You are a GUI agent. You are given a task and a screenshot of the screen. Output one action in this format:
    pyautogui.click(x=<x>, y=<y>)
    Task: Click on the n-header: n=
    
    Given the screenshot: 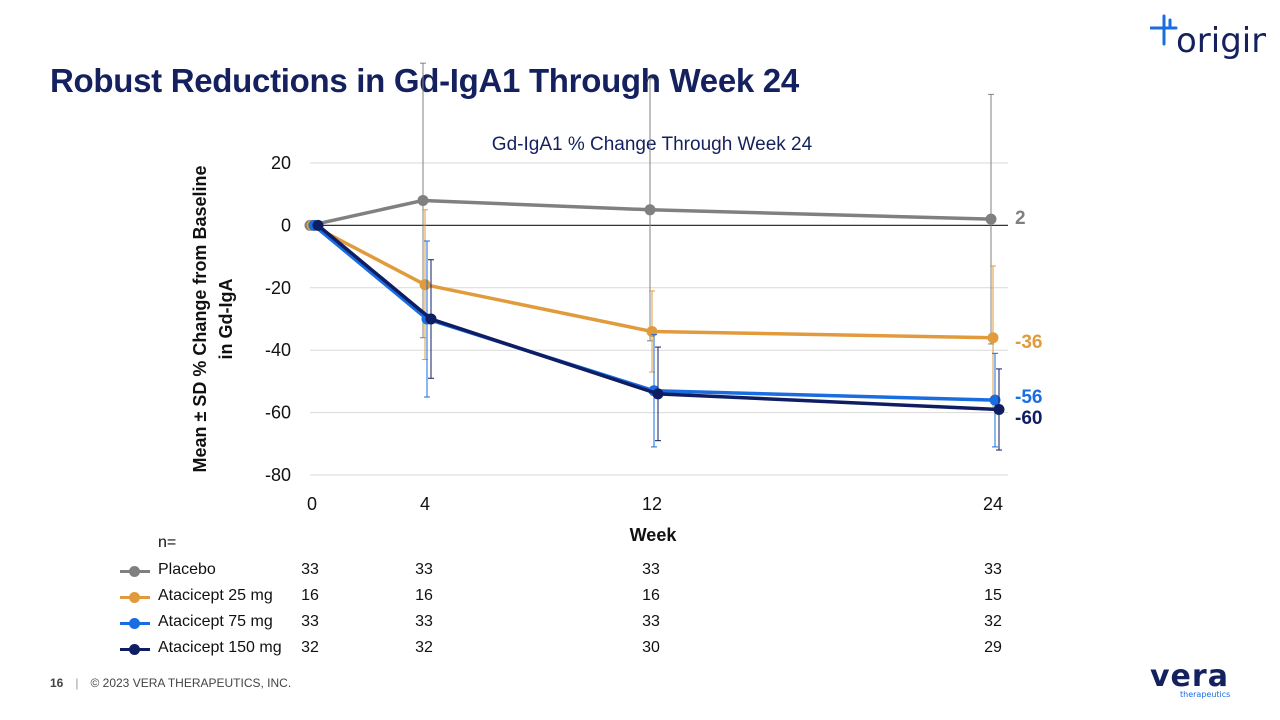 What is the action you would take?
    pyautogui.click(x=167, y=542)
    